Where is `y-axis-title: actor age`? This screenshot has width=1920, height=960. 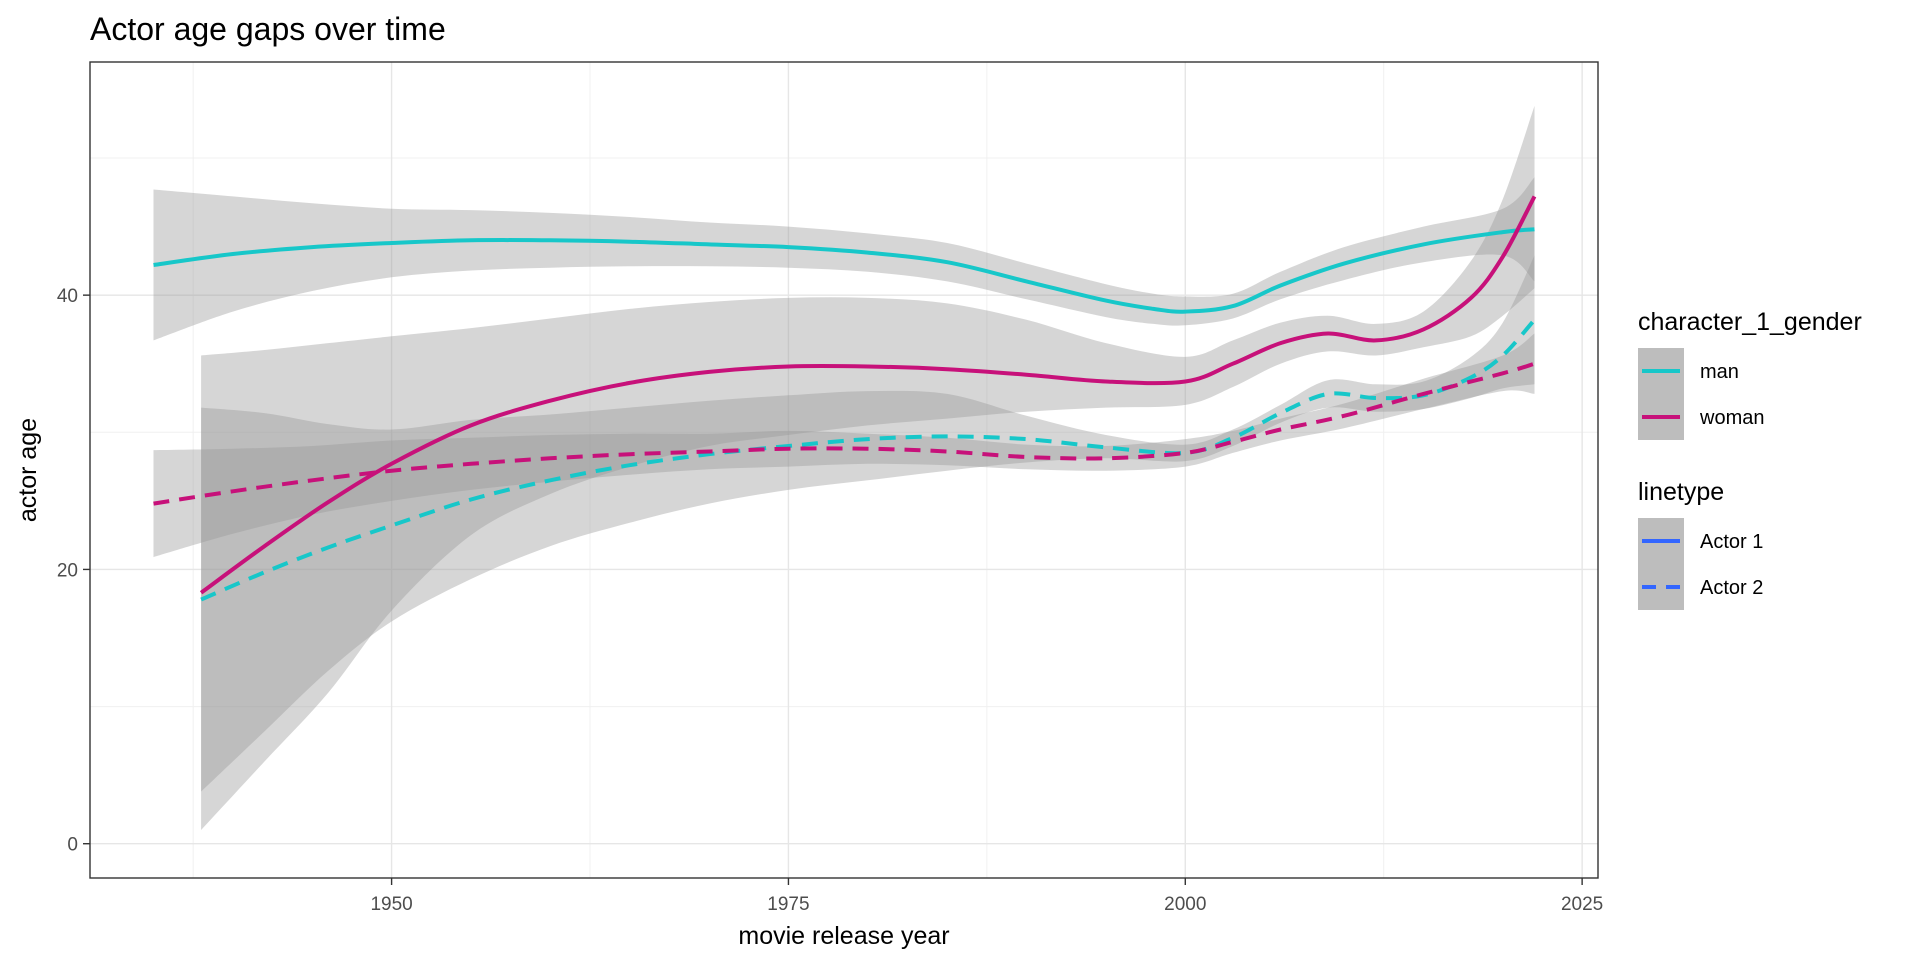
y-axis-title: actor age is located at coordinates (28, 470).